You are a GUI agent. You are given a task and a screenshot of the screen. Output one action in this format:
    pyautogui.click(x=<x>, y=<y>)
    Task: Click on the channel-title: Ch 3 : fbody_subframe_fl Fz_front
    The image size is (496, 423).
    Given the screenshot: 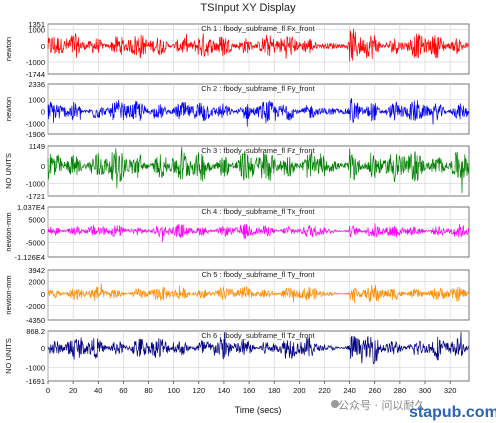 What is the action you would take?
    pyautogui.click(x=258, y=150)
    